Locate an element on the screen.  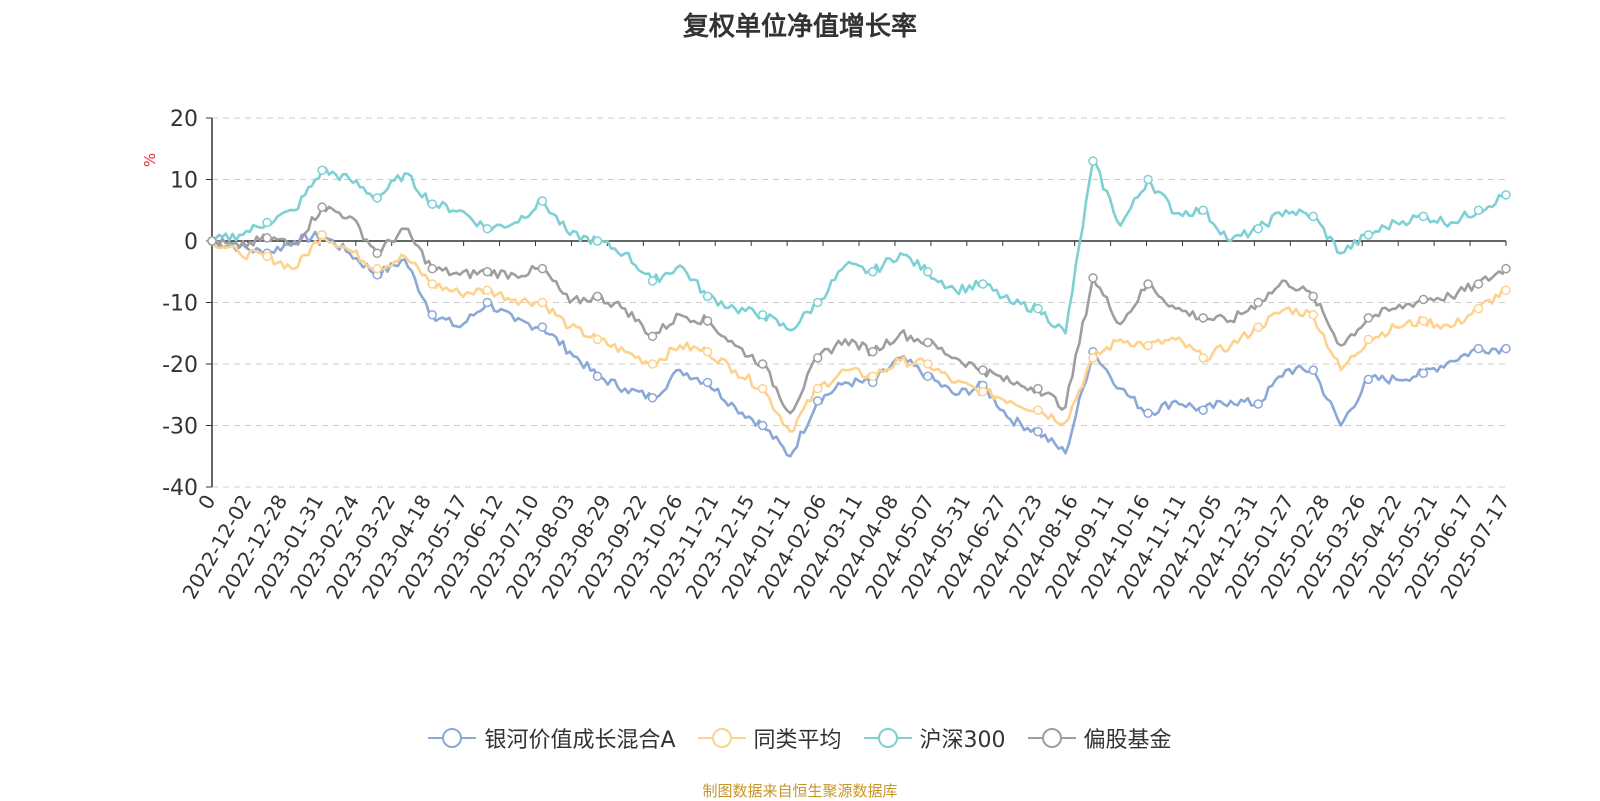
legend: 银河价值成长混合A 同类平均 沪深300 偏股基金 is located at coordinates (800, 738).